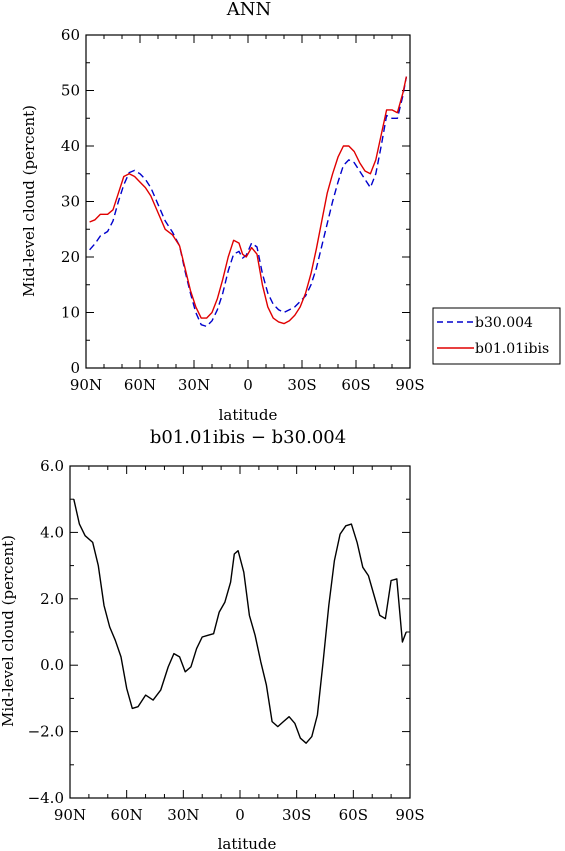 The width and height of the screenshot is (565, 851). I want to click on bottom-x-tick-labels: 90N 60N 30N 0 30S 60S 90S, so click(239, 815).